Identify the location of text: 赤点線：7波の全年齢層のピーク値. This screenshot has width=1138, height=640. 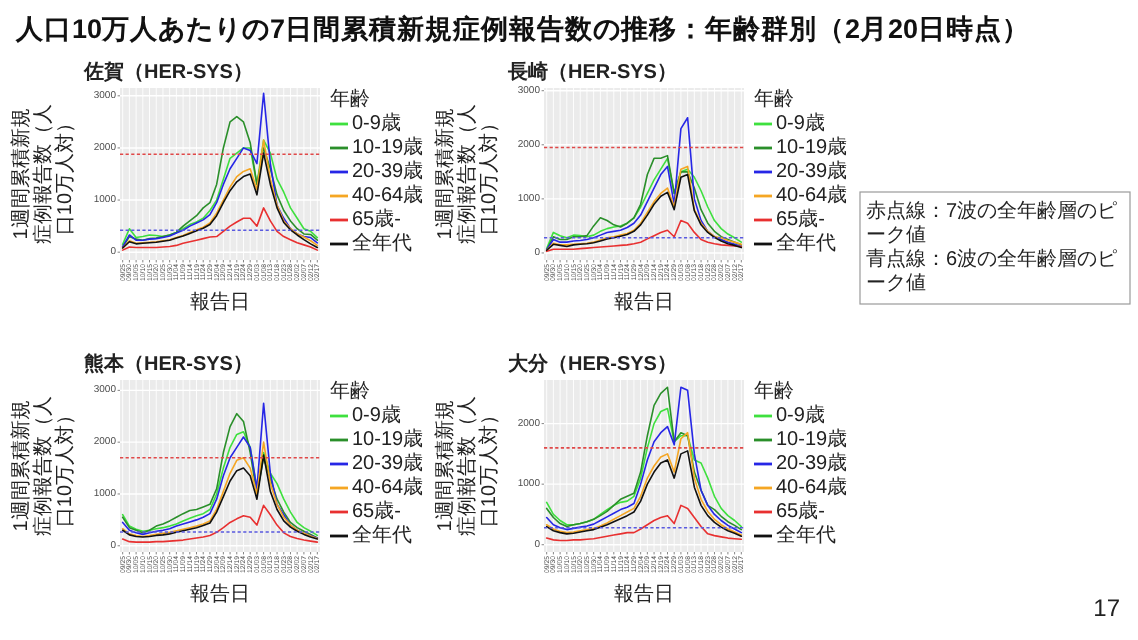
(992, 223).